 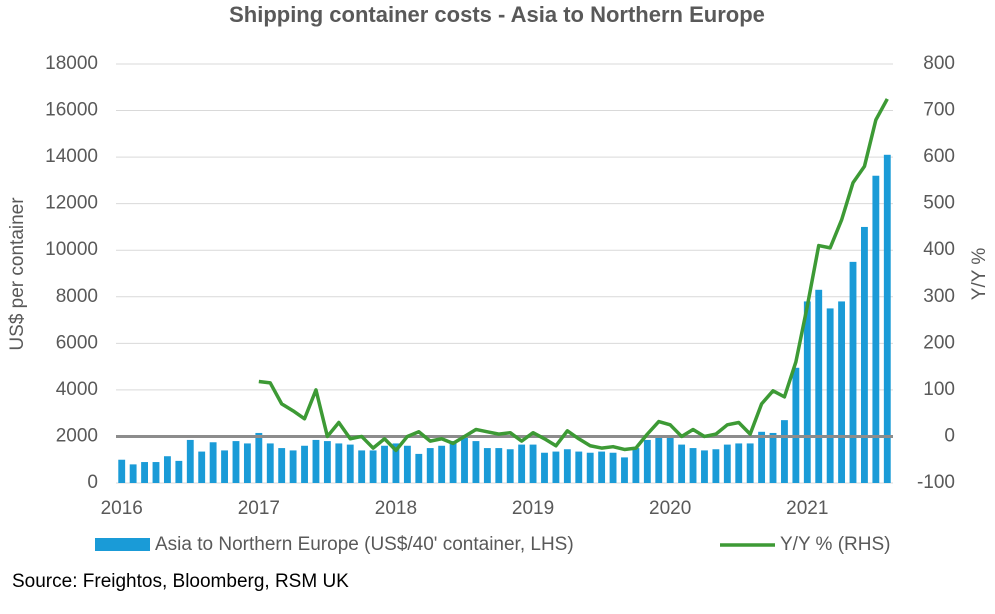 What do you see at coordinates (92, 482) in the screenshot?
I see `y-tick-label: 0` at bounding box center [92, 482].